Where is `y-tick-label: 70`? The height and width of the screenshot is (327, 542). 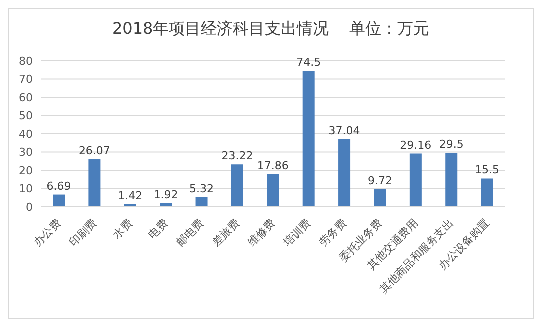
y-tick-label: 70 is located at coordinates (26, 79).